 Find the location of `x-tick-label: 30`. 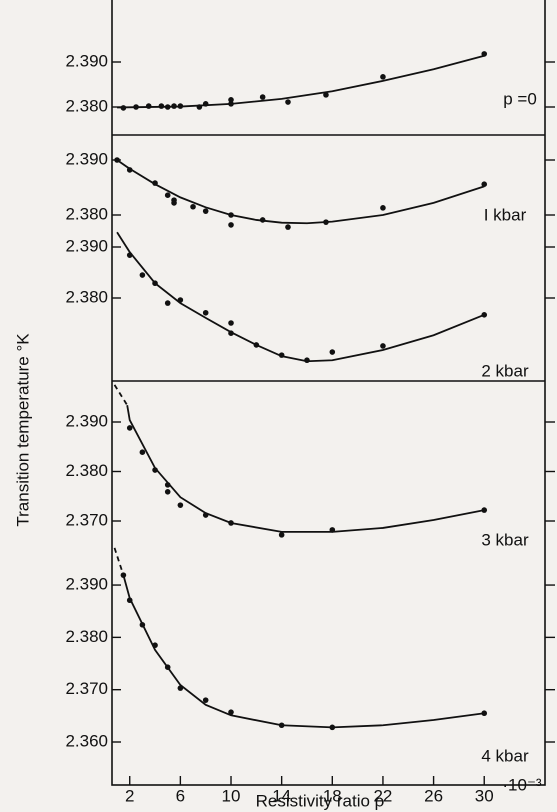

x-tick-label: 30 is located at coordinates (484, 795).